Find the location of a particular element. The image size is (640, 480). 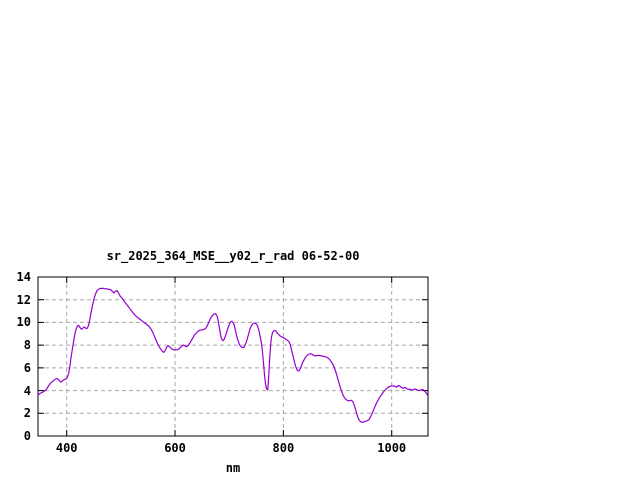

y-tick-label: 10 is located at coordinates (23, 322).